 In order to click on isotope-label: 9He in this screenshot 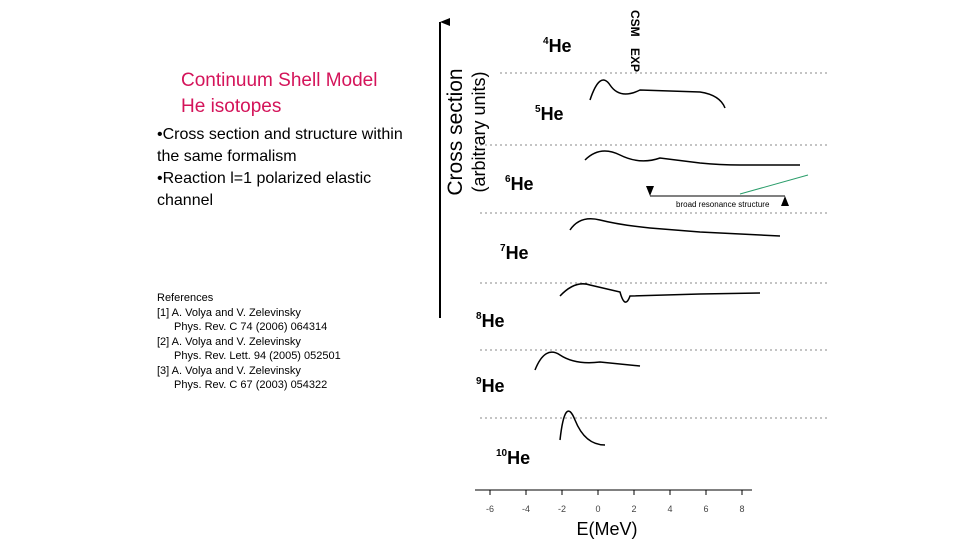, I will do `click(490, 386)`.